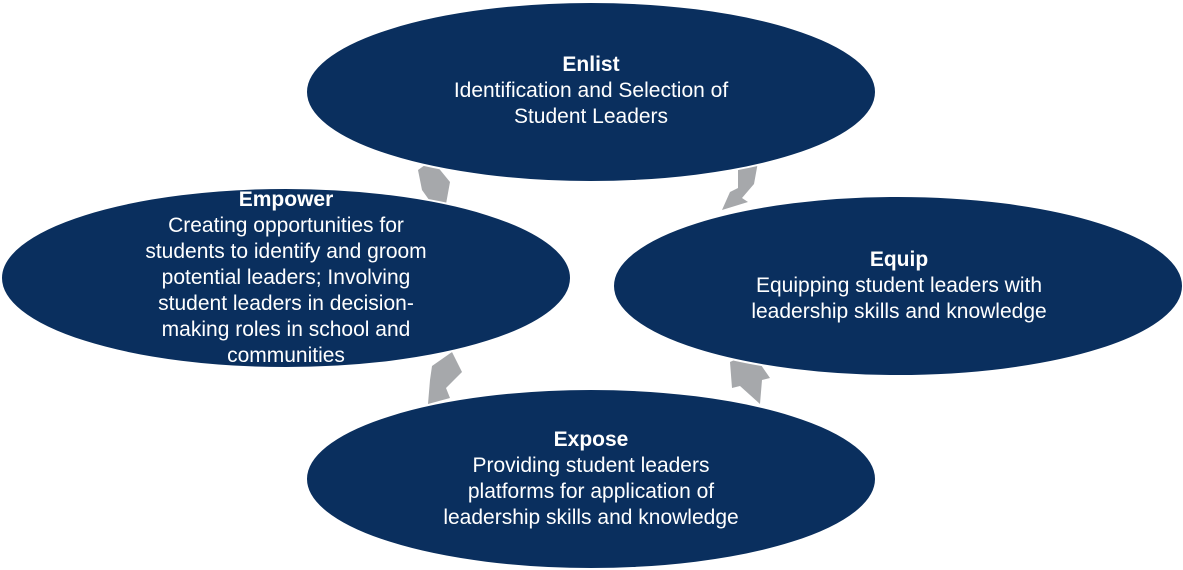  What do you see at coordinates (436, 185) in the screenshot?
I see `arrow-empower-to-enlist-icon` at bounding box center [436, 185].